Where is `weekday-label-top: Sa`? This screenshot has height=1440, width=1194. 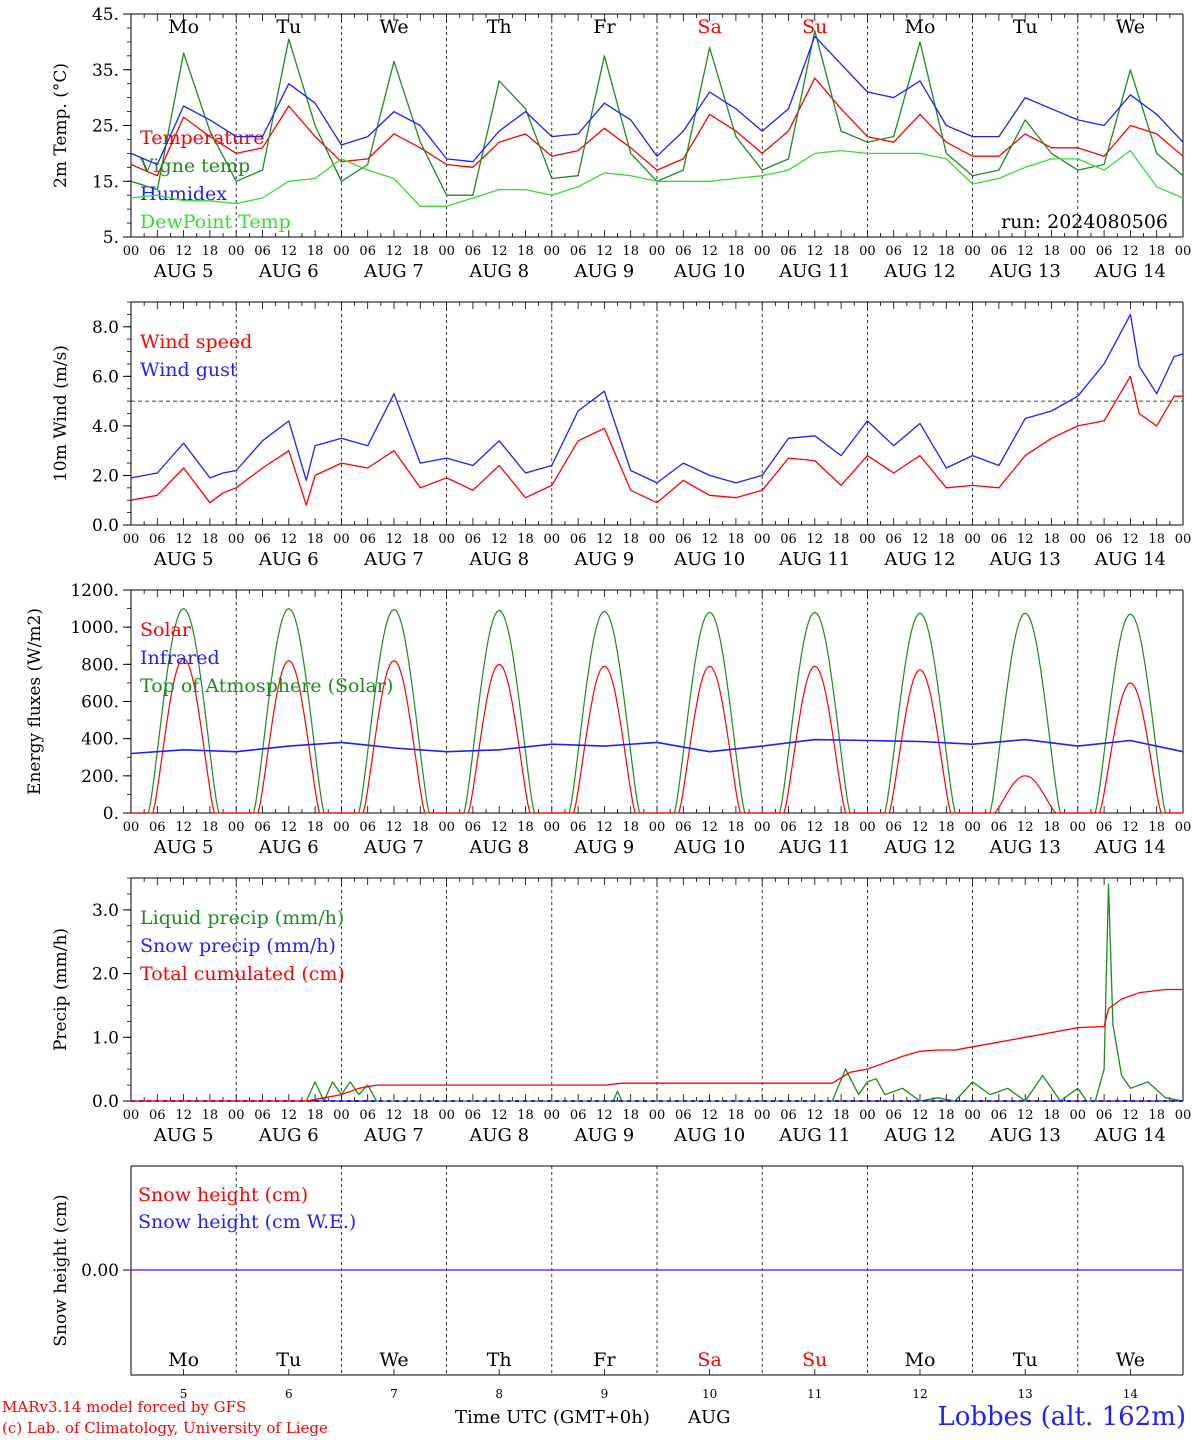 weekday-label-top: Sa is located at coordinates (709, 27).